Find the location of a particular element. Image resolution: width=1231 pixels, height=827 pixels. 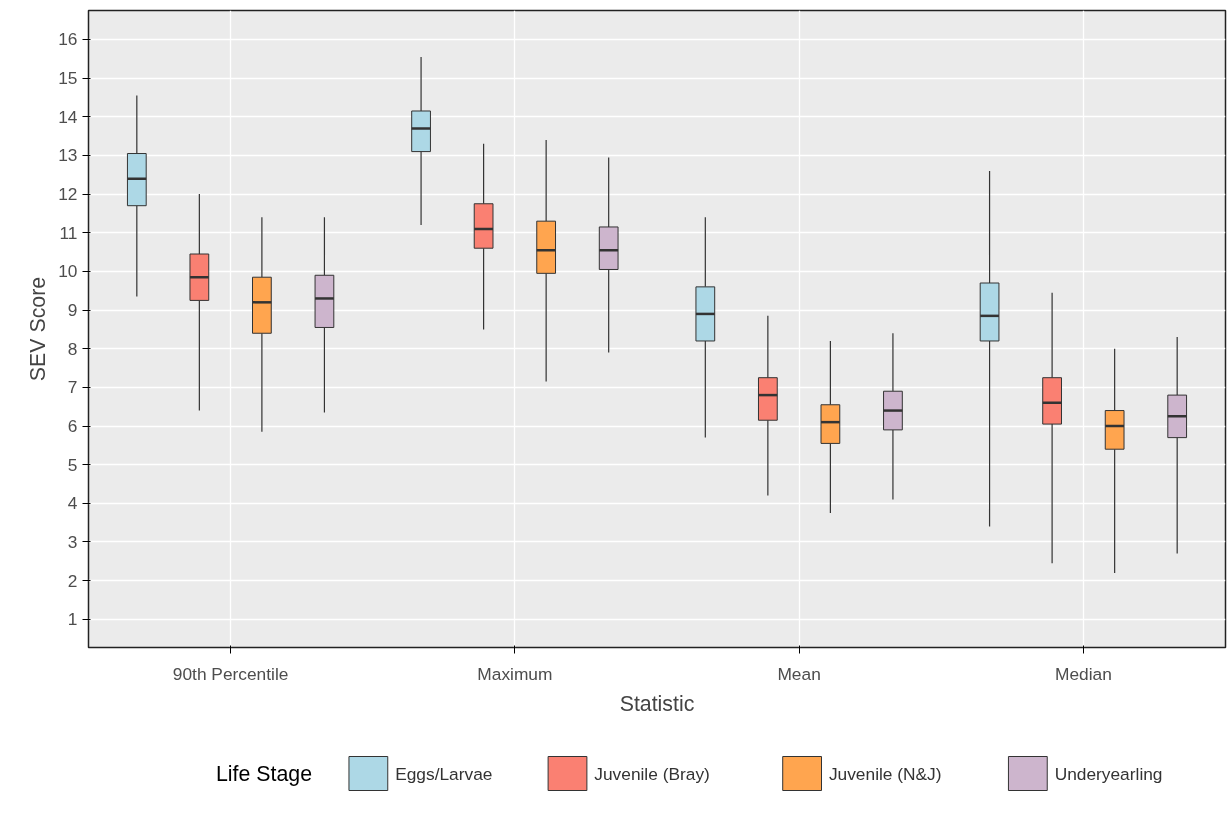

y-tick-label: 1 is located at coordinates (72, 619).